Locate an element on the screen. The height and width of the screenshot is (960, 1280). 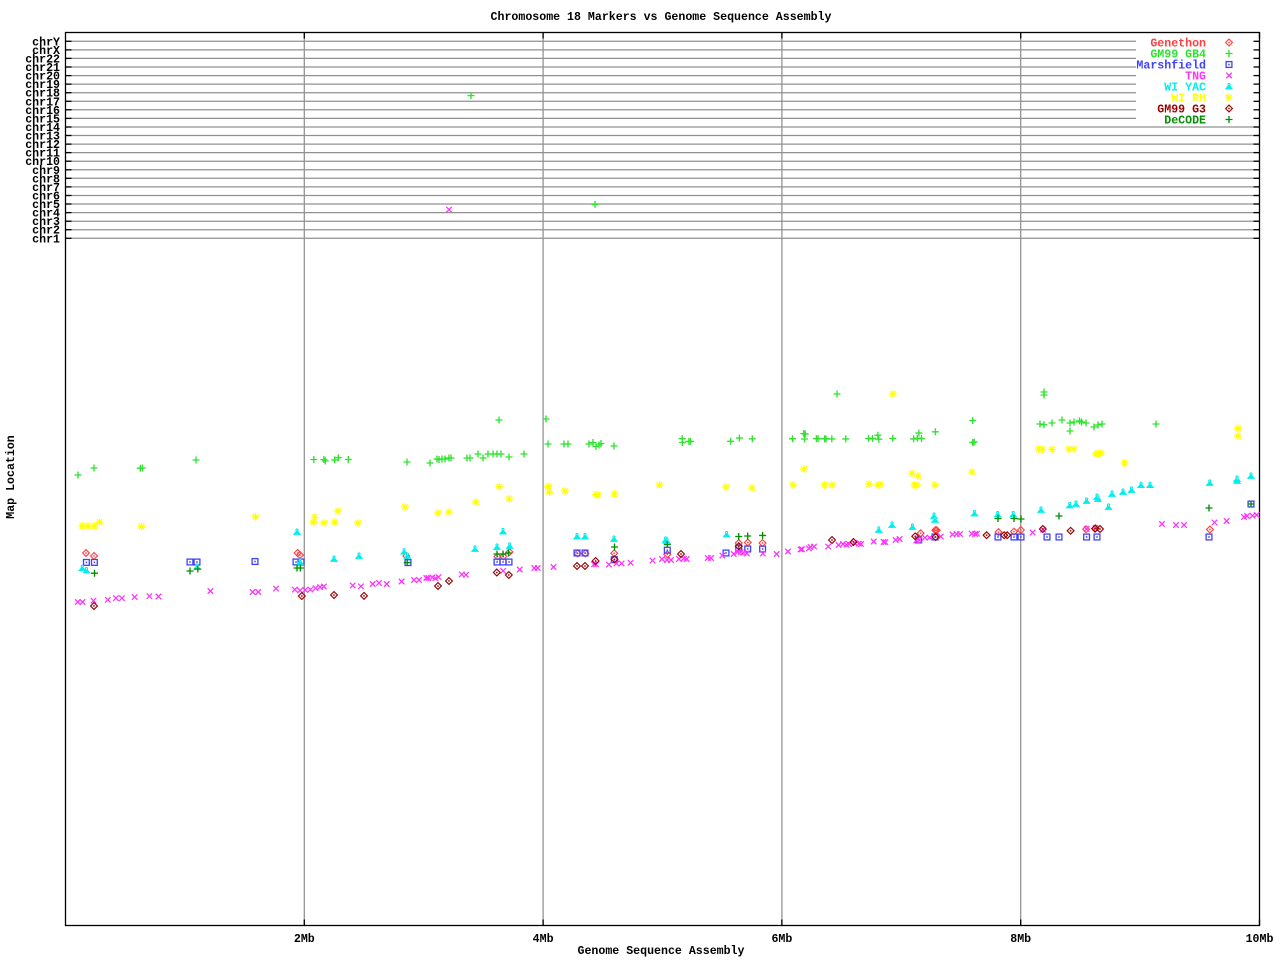
svg-text: TNG is located at coordinates (1195, 77).